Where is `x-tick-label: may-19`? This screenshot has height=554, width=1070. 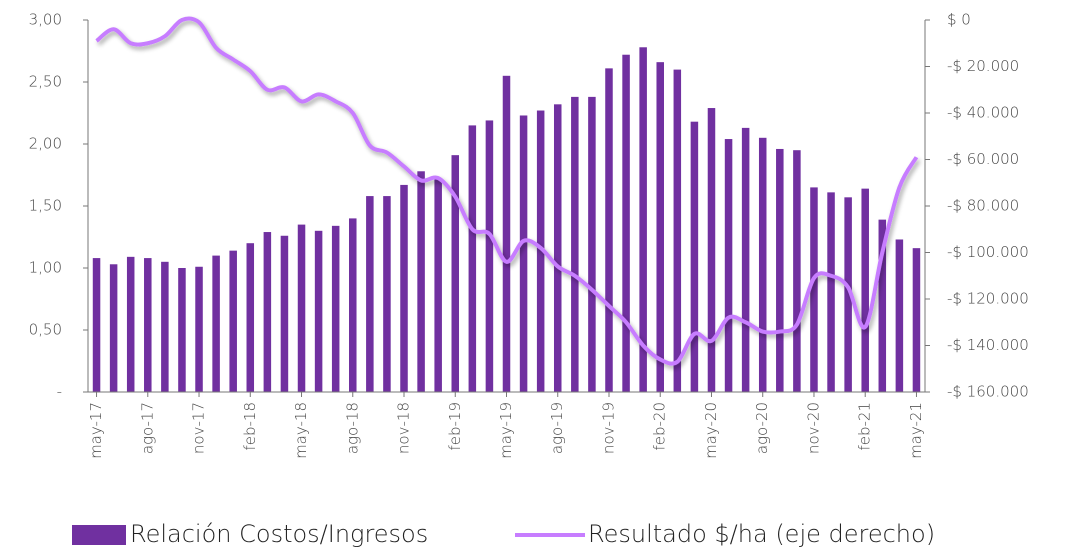 x-tick-label: may-19 is located at coordinates (506, 430).